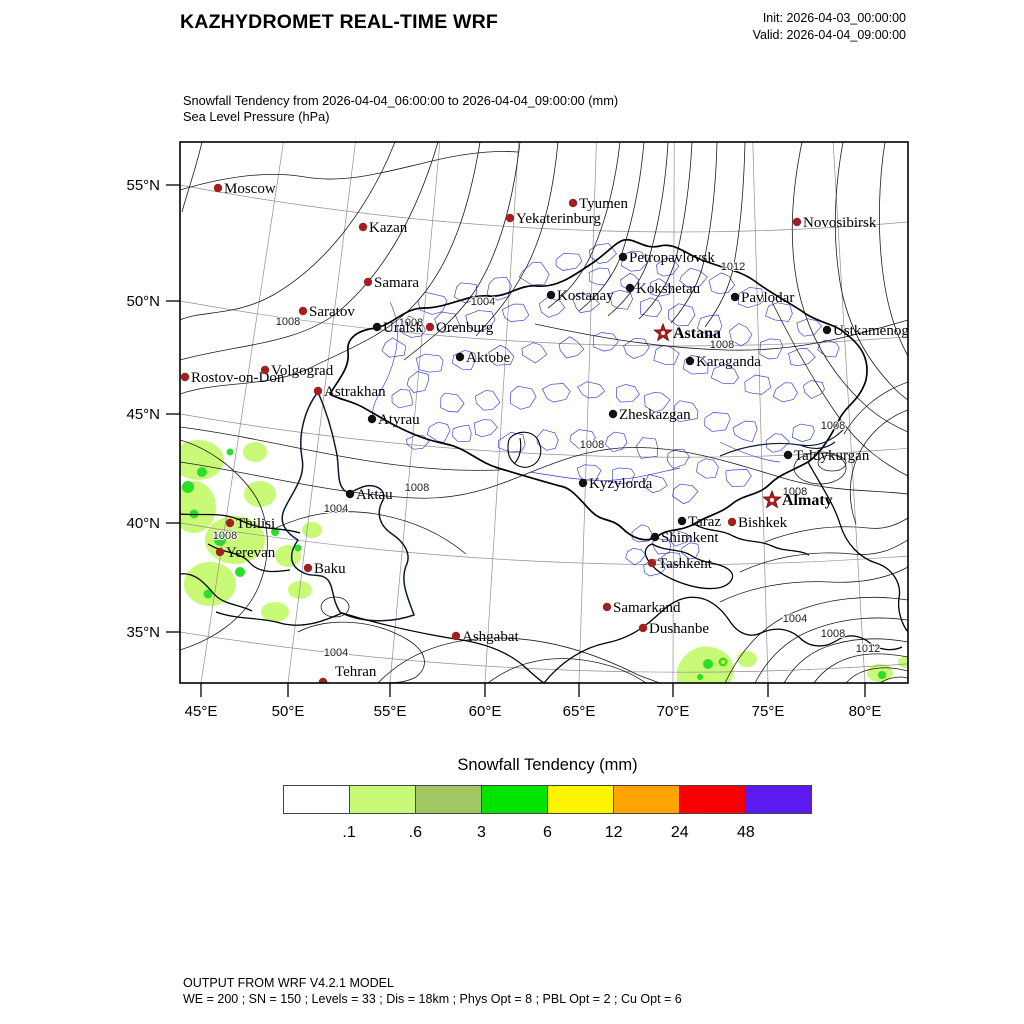  I want to click on snowfall-max-spot, so click(723, 662).